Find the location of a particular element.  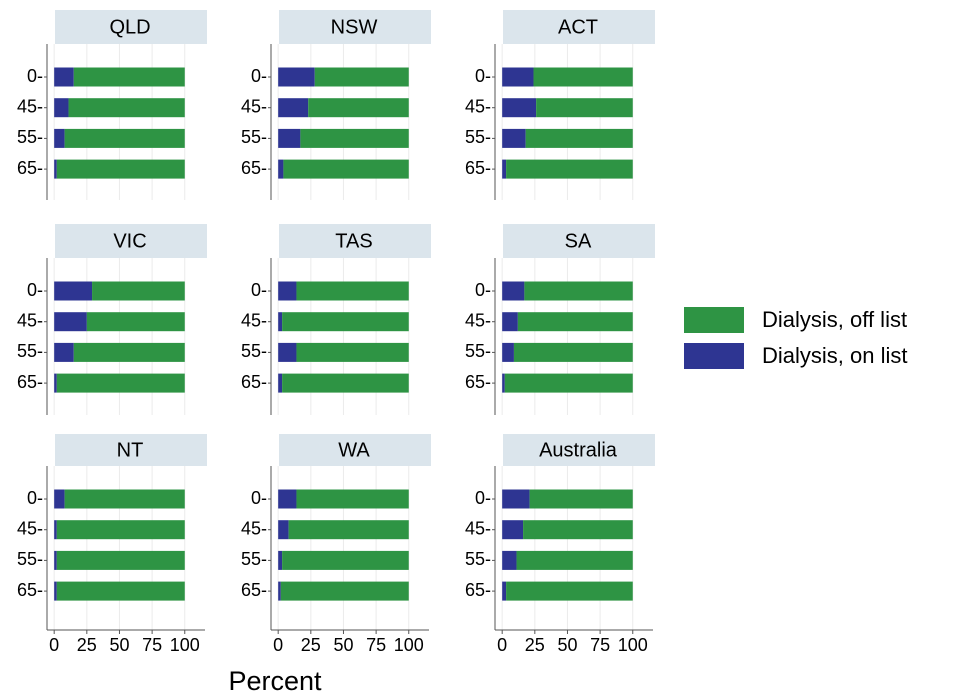

panel-title: VIC is located at coordinates (129, 241).